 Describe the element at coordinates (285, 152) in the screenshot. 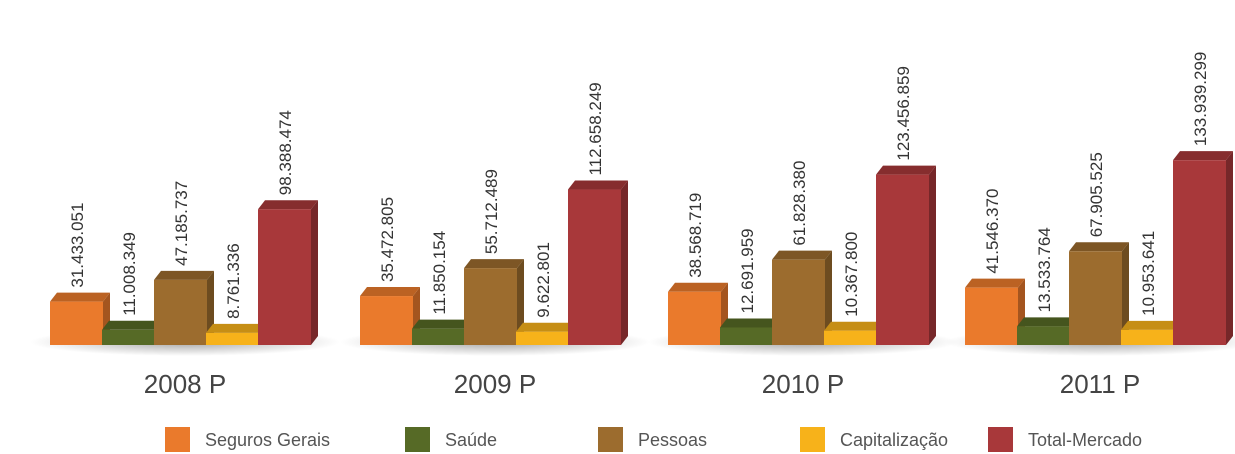

I see `value-label: 98.388.474` at that location.